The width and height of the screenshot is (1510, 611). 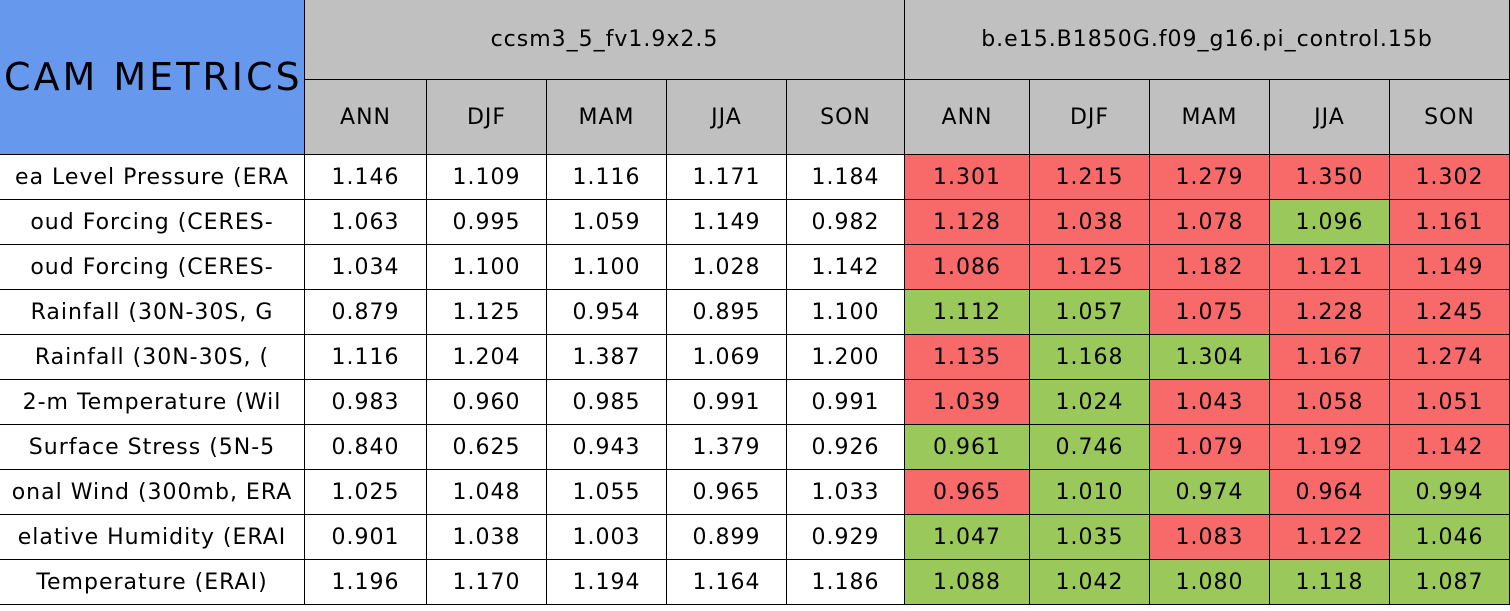 What do you see at coordinates (1090, 582) in the screenshot?
I see `value-cell: 1.042` at bounding box center [1090, 582].